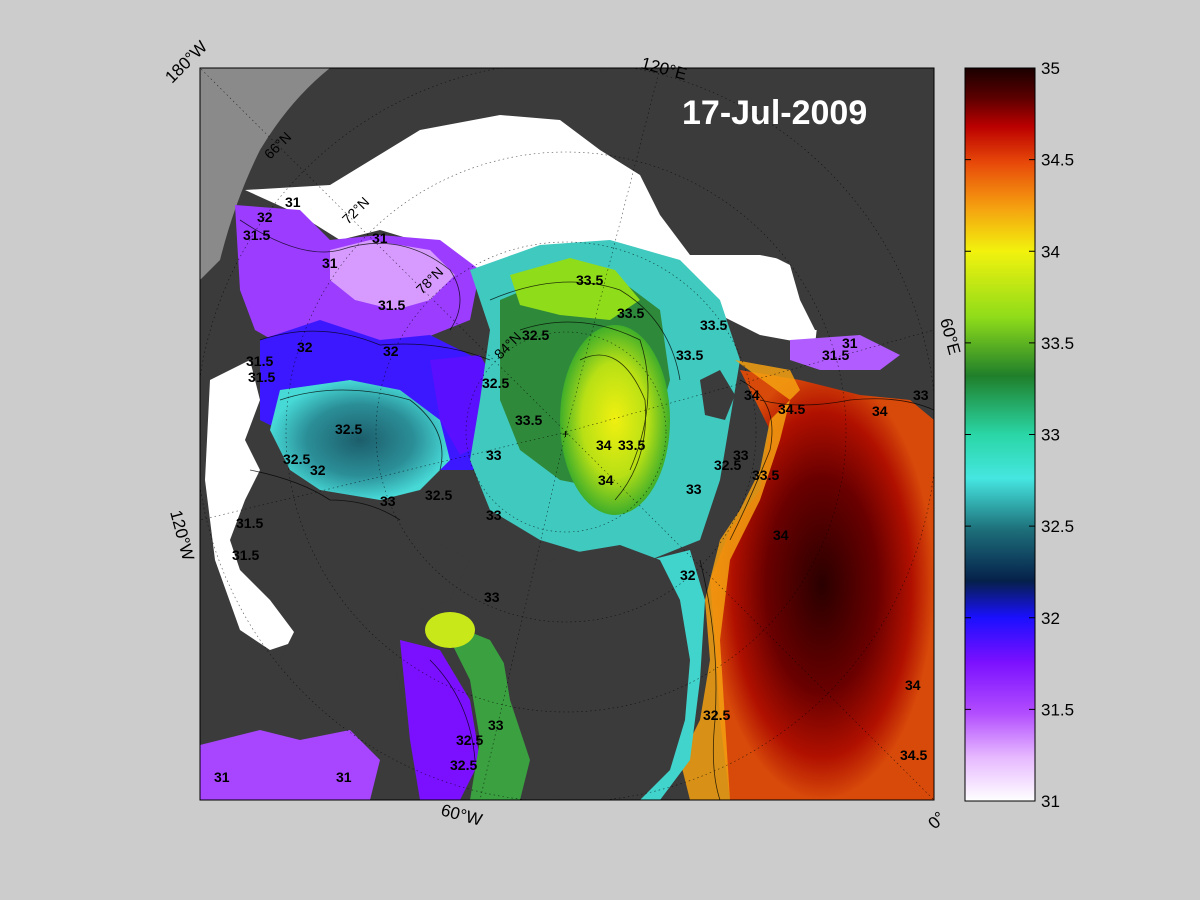 The height and width of the screenshot is (900, 1200). I want to click on baffin-water, so click(440, 720).